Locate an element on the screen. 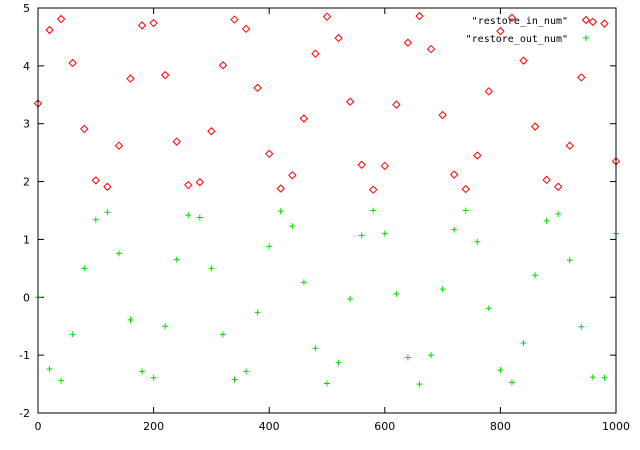  x-tick-label: 200 is located at coordinates (153, 426).